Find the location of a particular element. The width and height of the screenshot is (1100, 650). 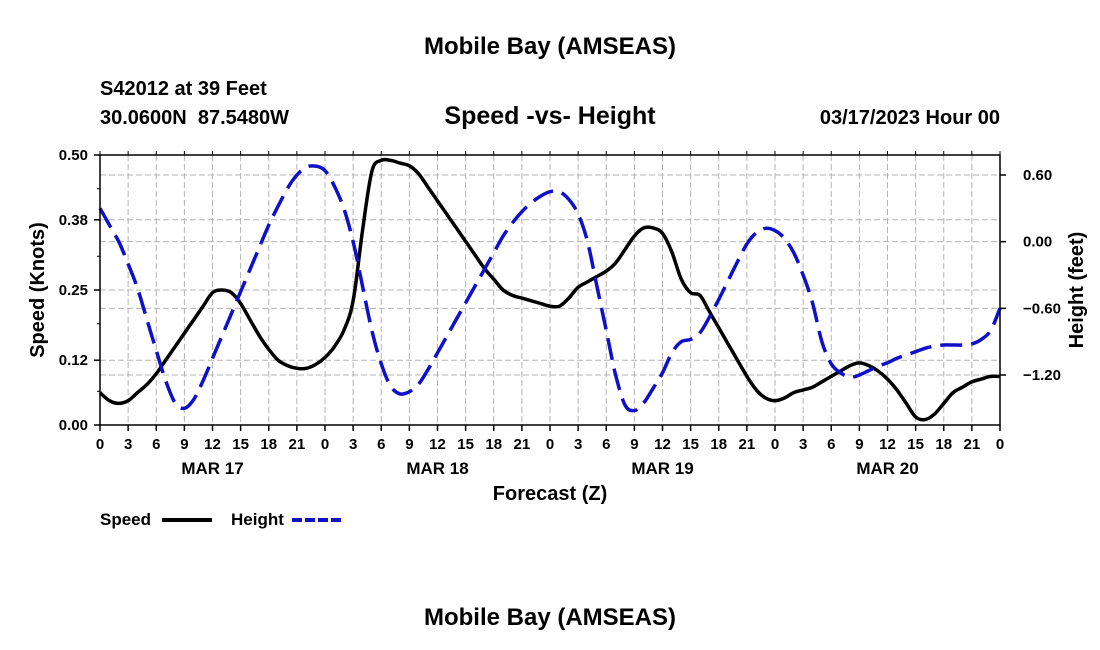

x-day-label: MAR 20 is located at coordinates (887, 468).